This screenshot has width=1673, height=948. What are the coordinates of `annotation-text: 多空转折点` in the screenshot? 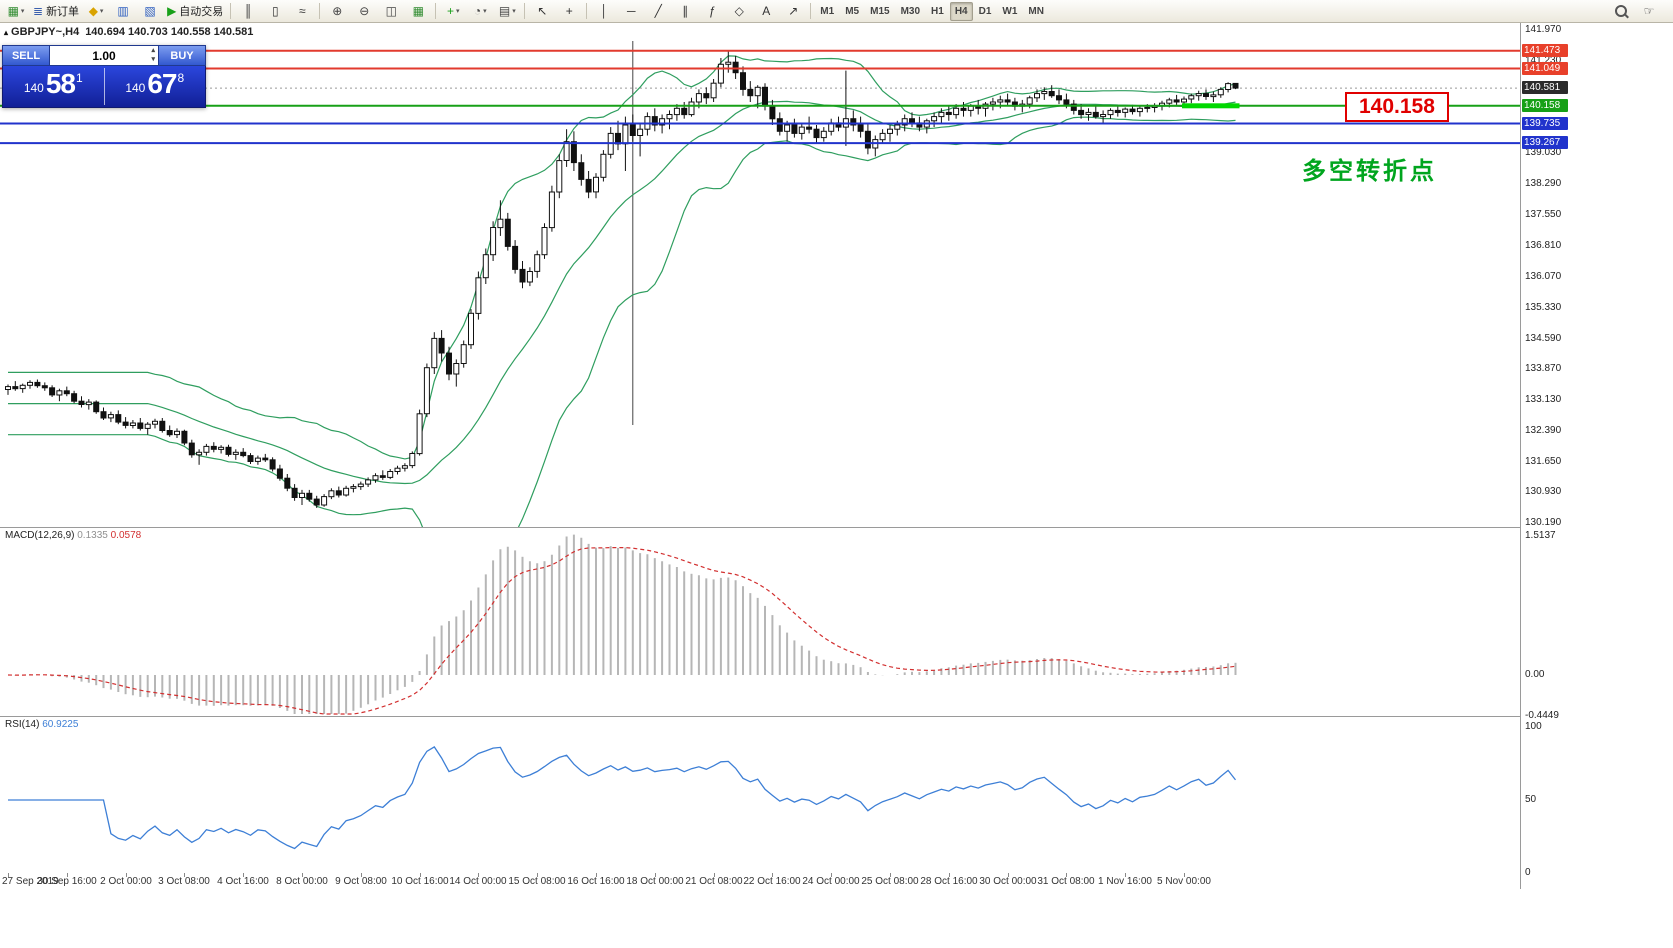 It's located at (1369, 171).